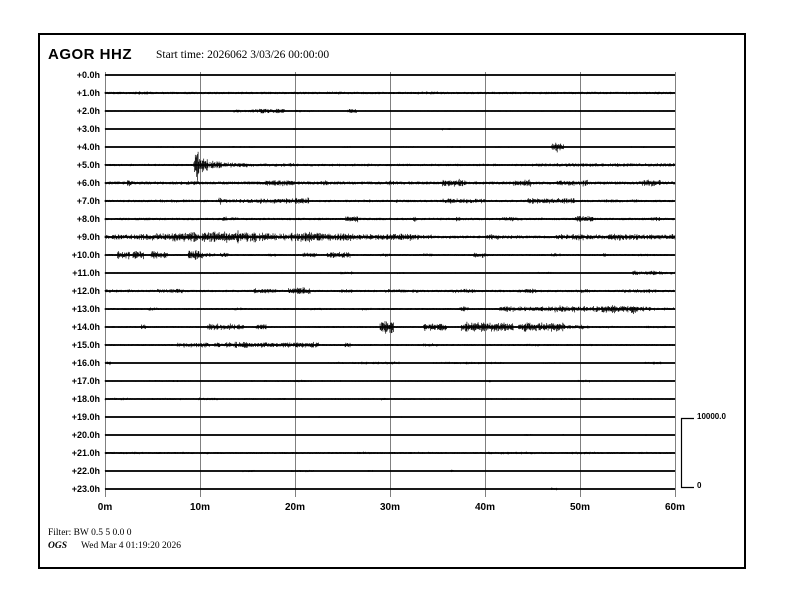  Describe the element at coordinates (88, 147) in the screenshot. I see `row-label: +4.0h` at that location.